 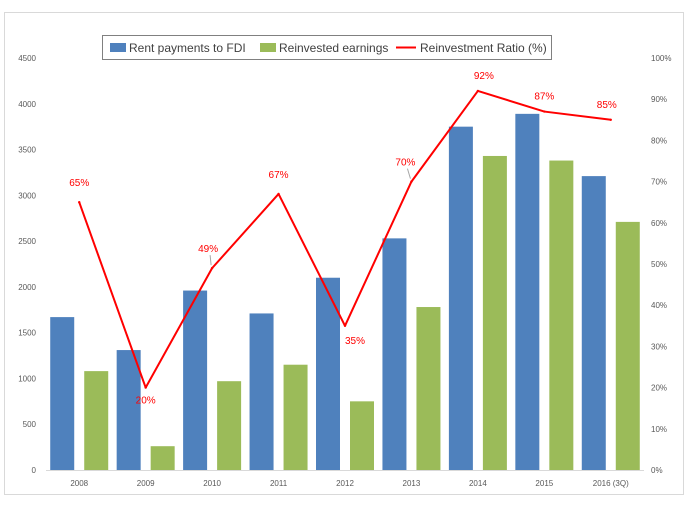 I want to click on x-tick-label: 2009, so click(x=146, y=483).